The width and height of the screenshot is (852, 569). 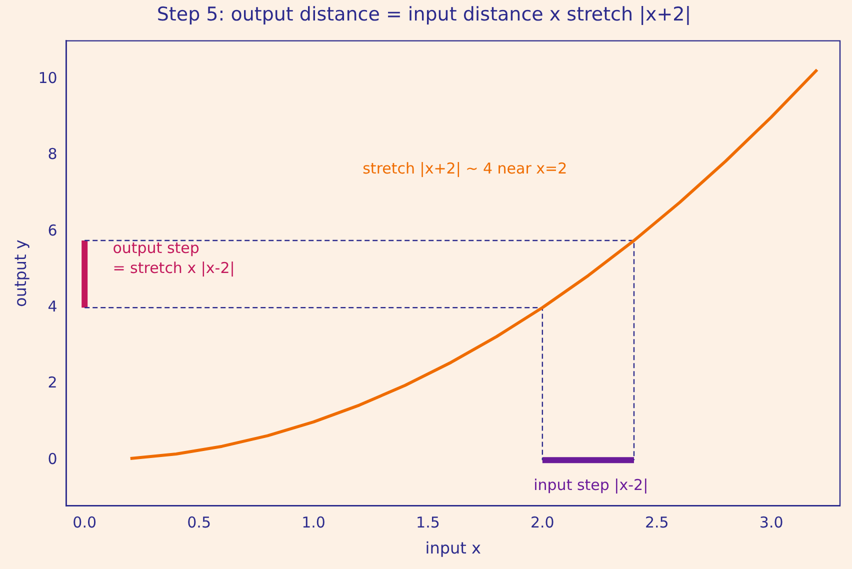 I want to click on x-tick-label: 0.5, so click(x=199, y=523).